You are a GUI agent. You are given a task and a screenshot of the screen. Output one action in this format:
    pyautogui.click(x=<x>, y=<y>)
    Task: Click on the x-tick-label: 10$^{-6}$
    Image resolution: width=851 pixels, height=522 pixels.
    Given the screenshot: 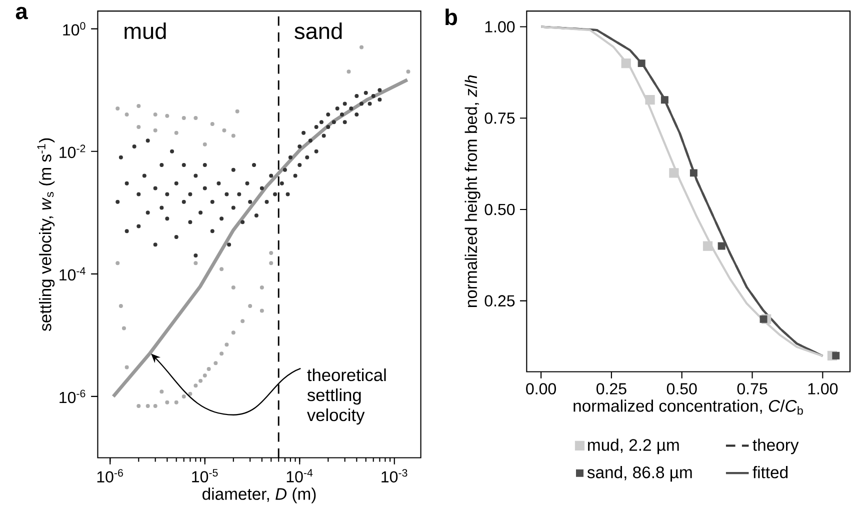 What is the action you would take?
    pyautogui.click(x=110, y=476)
    